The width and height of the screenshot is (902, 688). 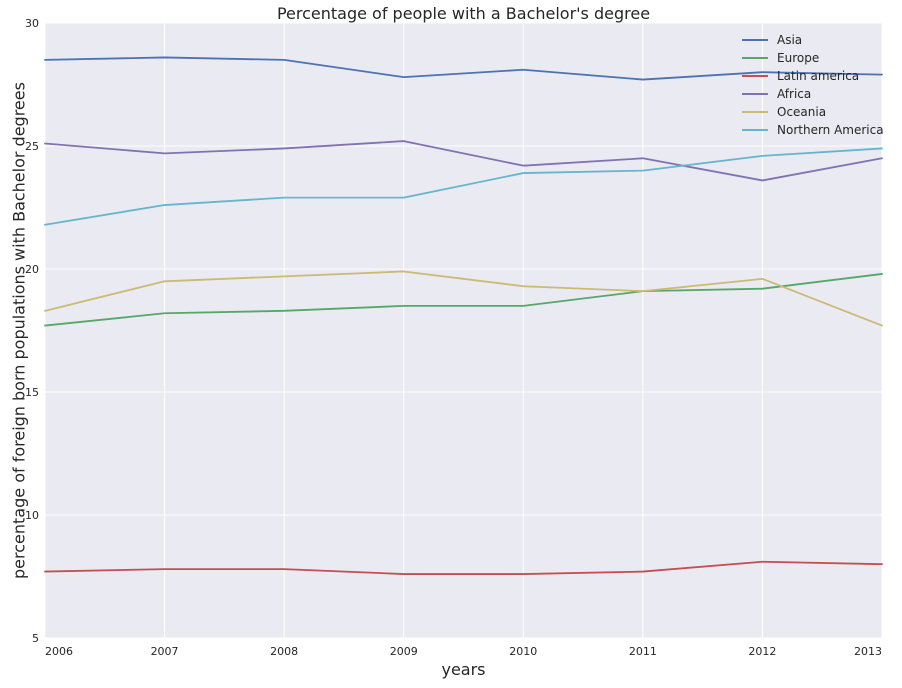 I want to click on series-line-northern-america, so click(x=463, y=186).